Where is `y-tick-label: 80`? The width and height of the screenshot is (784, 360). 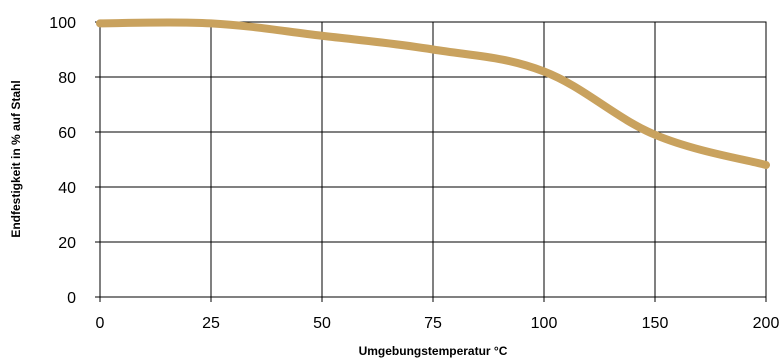 y-tick-label: 80 is located at coordinates (67, 78).